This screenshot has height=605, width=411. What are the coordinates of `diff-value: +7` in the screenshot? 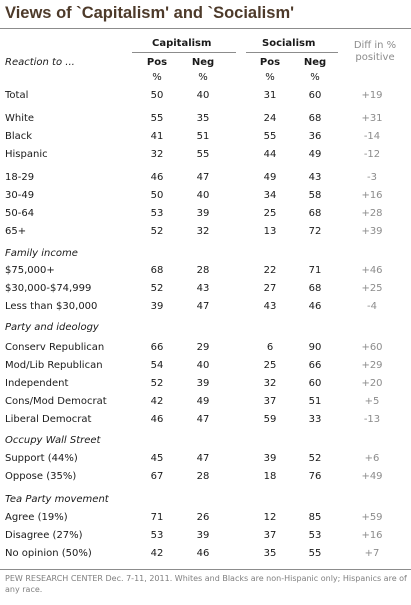 It's located at (372, 553).